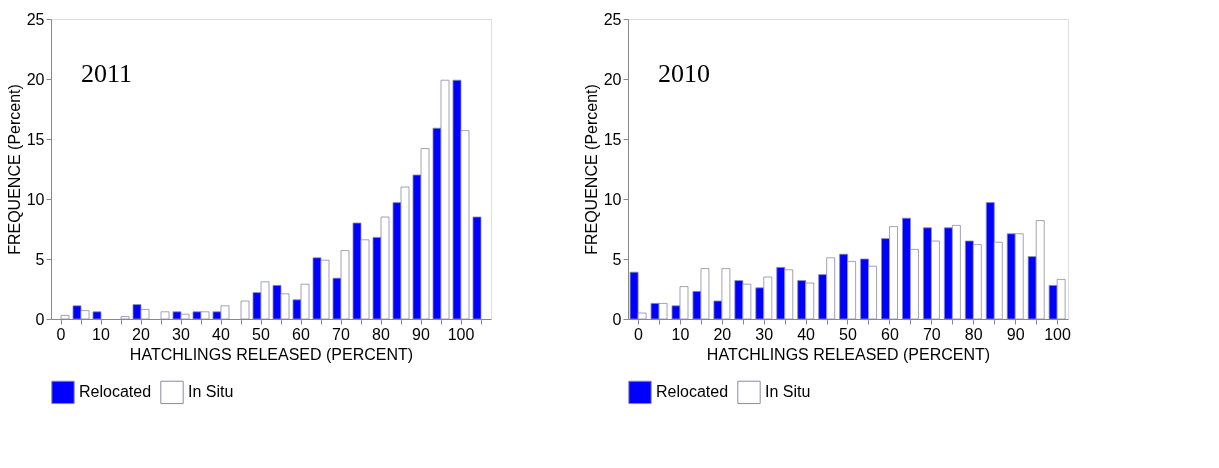 The height and width of the screenshot is (468, 1219). I want to click on annotation: 2011, so click(107, 73).